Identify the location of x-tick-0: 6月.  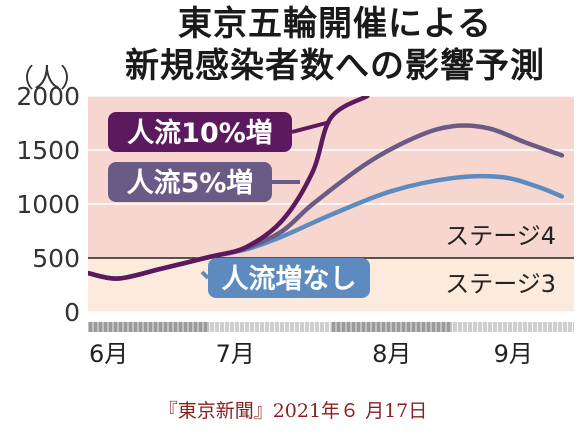
(108, 354).